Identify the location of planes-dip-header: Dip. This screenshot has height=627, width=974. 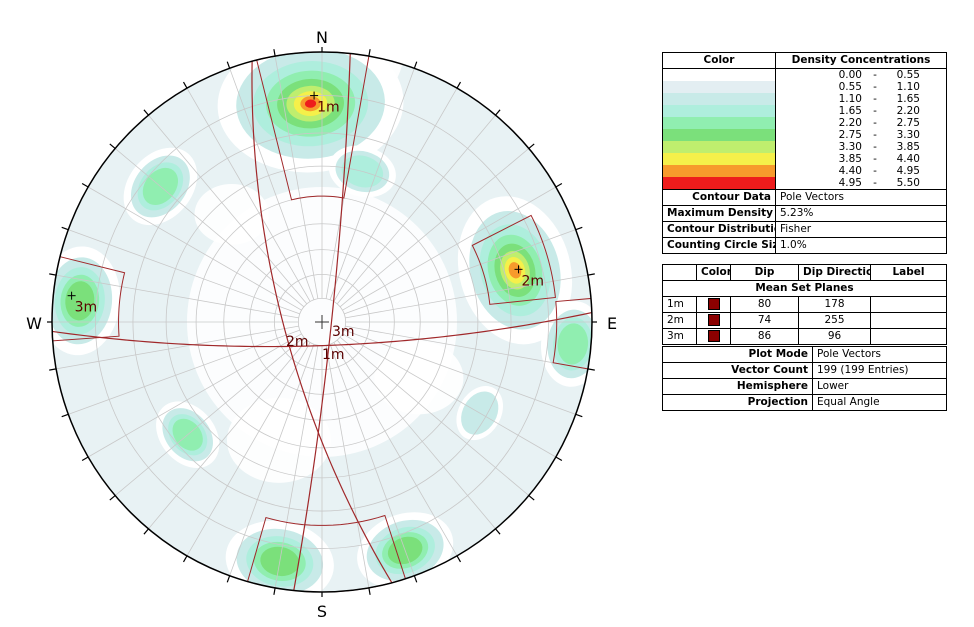
(764, 272).